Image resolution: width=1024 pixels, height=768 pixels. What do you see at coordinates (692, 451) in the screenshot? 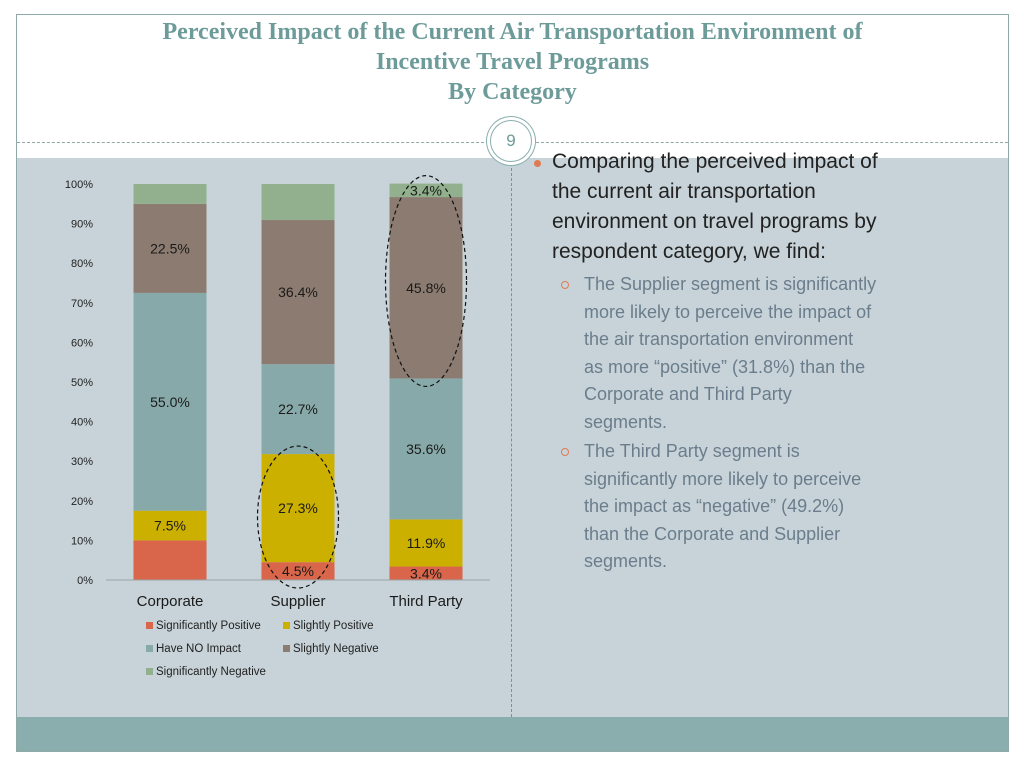
I see `sub-bullet-line: The Third Party segment is` at bounding box center [692, 451].